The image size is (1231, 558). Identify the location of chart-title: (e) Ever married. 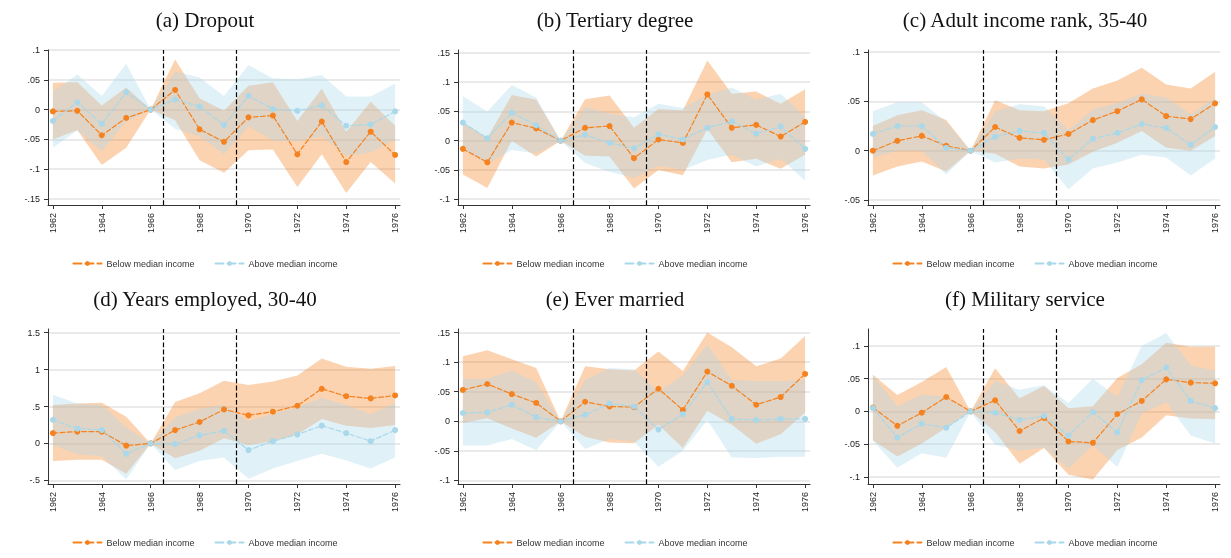
(615, 298).